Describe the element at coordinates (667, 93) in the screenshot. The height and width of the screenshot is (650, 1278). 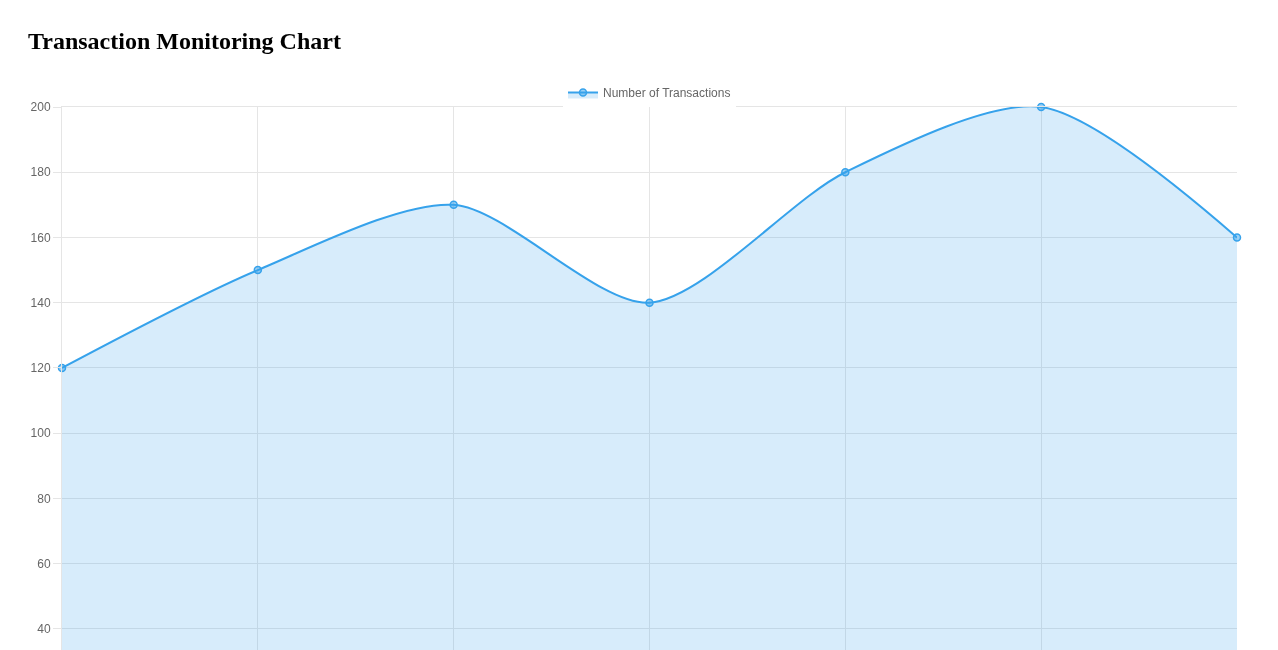
I see `legend-label: Number of Transactions` at that location.